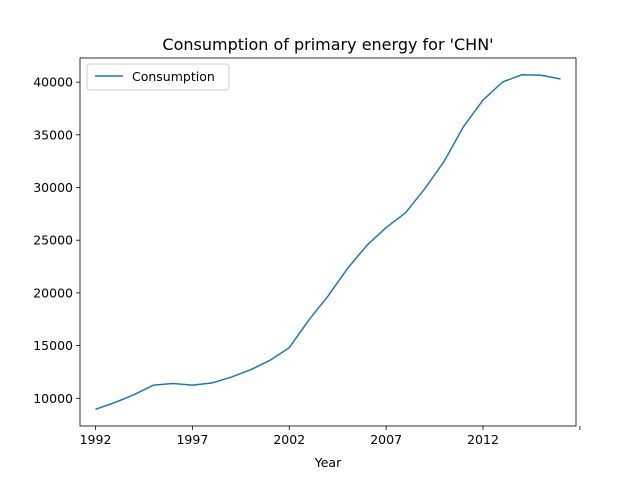 Image resolution: width=640 pixels, height=480 pixels. What do you see at coordinates (53, 187) in the screenshot?
I see `y-tick-label: 30000` at bounding box center [53, 187].